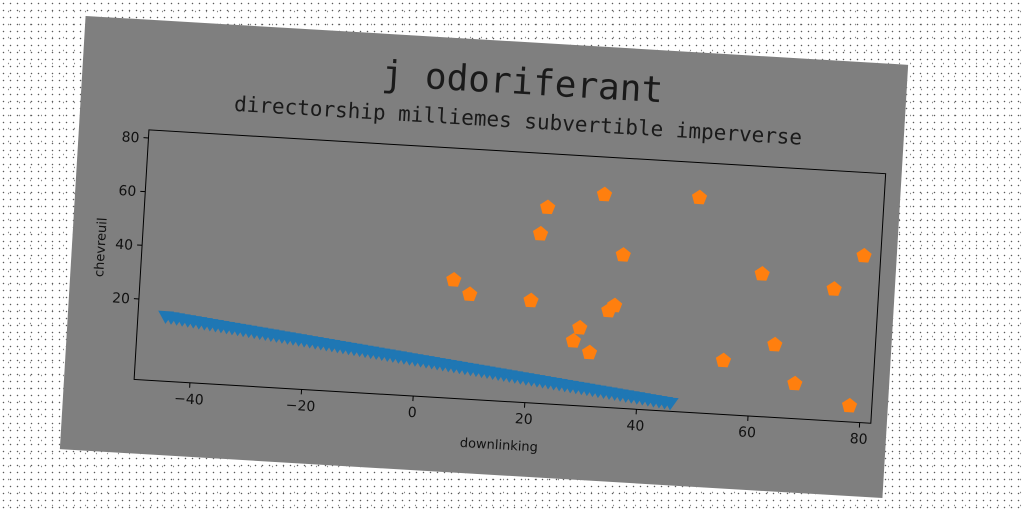  I want to click on x-tick-label: 60, so click(747, 432).